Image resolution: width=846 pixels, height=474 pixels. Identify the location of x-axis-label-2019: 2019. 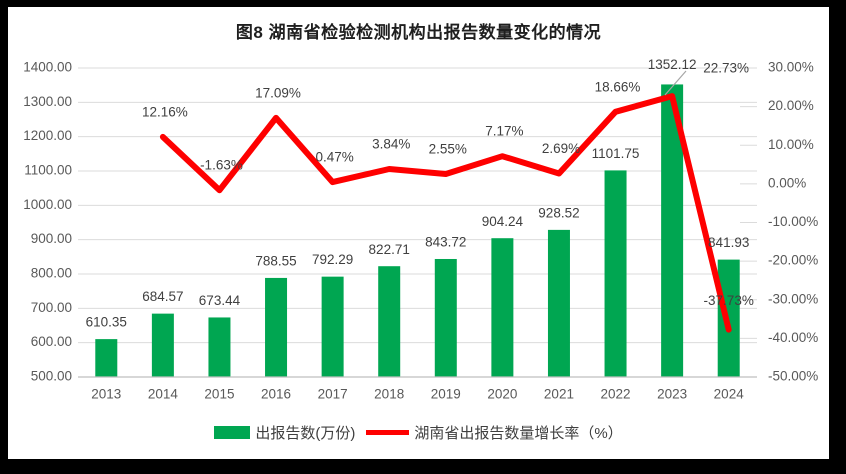
(446, 394).